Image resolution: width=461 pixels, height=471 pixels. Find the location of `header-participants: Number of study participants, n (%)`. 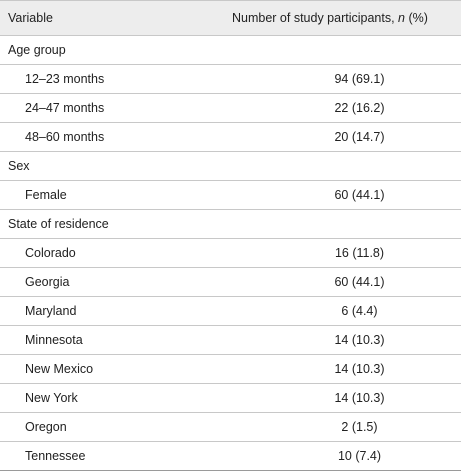

header-participants: Number of study participants, n (%) is located at coordinates (346, 18).